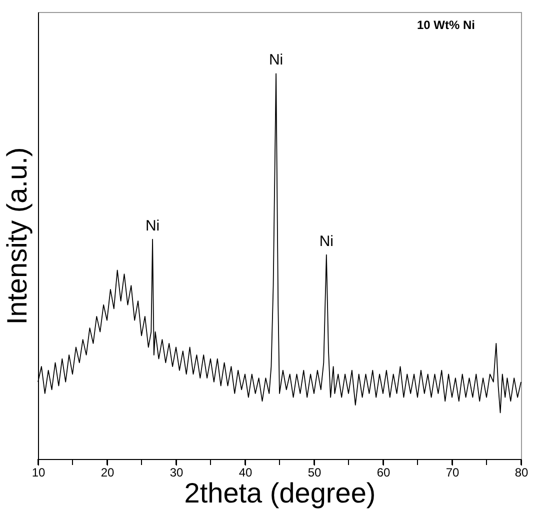 The image size is (534, 510). What do you see at coordinates (521, 473) in the screenshot?
I see `x-tick-label: 80` at bounding box center [521, 473].